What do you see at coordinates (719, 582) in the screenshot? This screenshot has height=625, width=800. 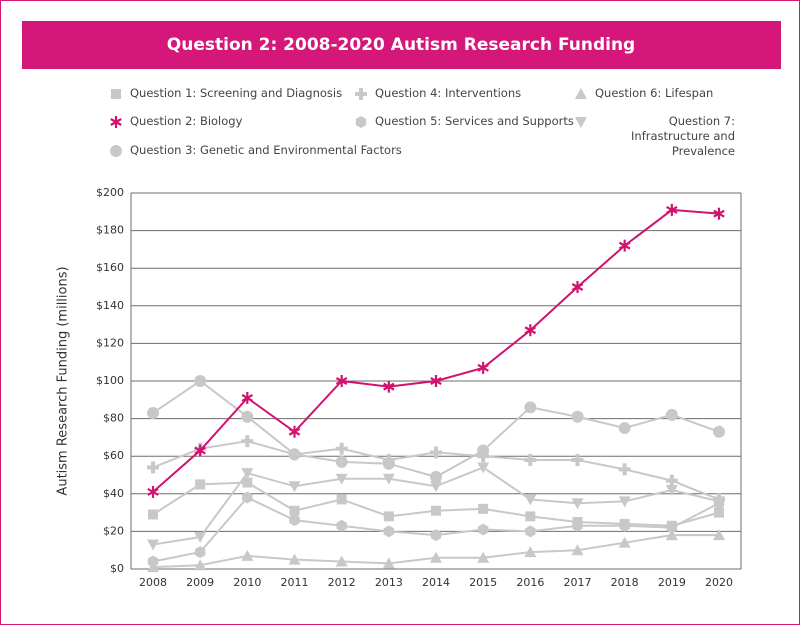 I see `x-tick-label: 2020` at bounding box center [719, 582].